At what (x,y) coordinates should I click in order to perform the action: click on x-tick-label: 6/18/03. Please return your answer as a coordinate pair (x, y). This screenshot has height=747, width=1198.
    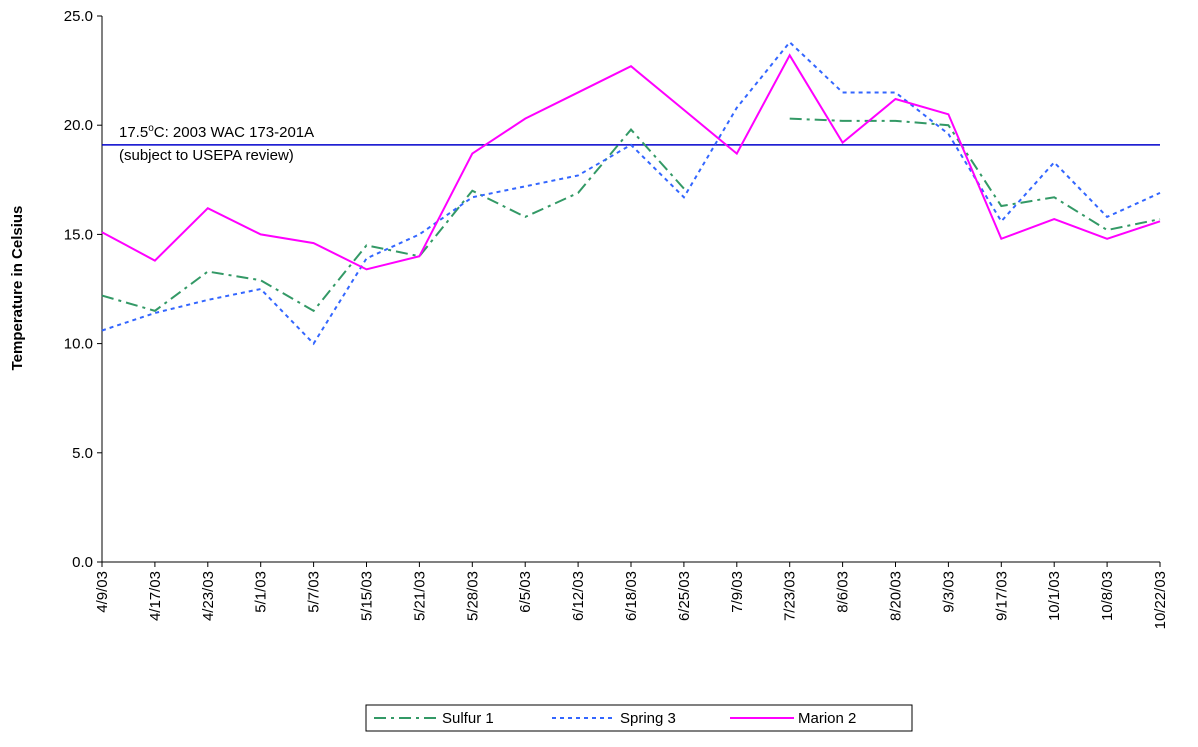
    Looking at the image, I should click on (631, 596).